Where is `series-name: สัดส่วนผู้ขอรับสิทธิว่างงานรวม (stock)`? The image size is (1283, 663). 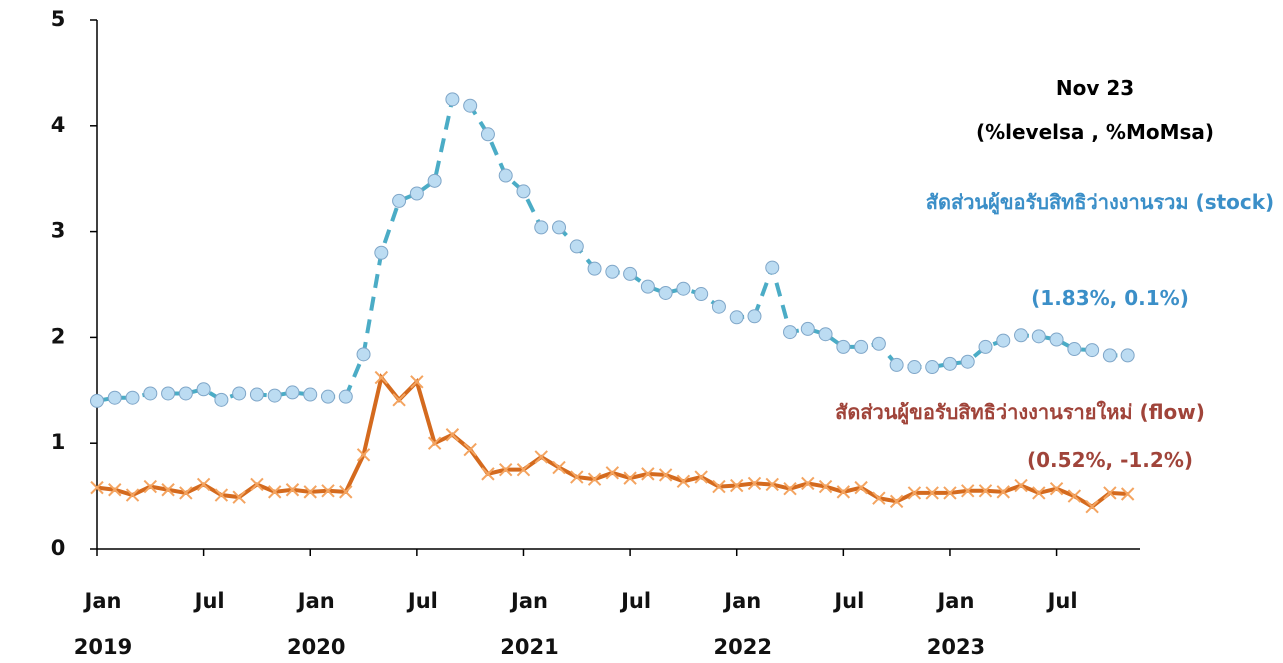
series-name: สัดส่วนผู้ขอรับสิทธิว่างงานรวม (stock) is located at coordinates (1100, 202).